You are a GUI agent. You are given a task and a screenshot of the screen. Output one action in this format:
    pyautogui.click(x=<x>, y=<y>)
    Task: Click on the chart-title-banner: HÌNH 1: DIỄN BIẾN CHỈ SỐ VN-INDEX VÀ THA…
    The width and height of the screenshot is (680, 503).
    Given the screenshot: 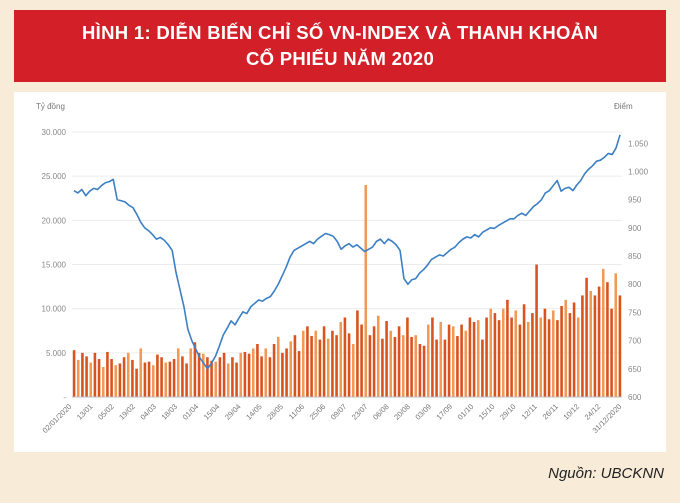 What is the action you would take?
    pyautogui.click(x=340, y=46)
    